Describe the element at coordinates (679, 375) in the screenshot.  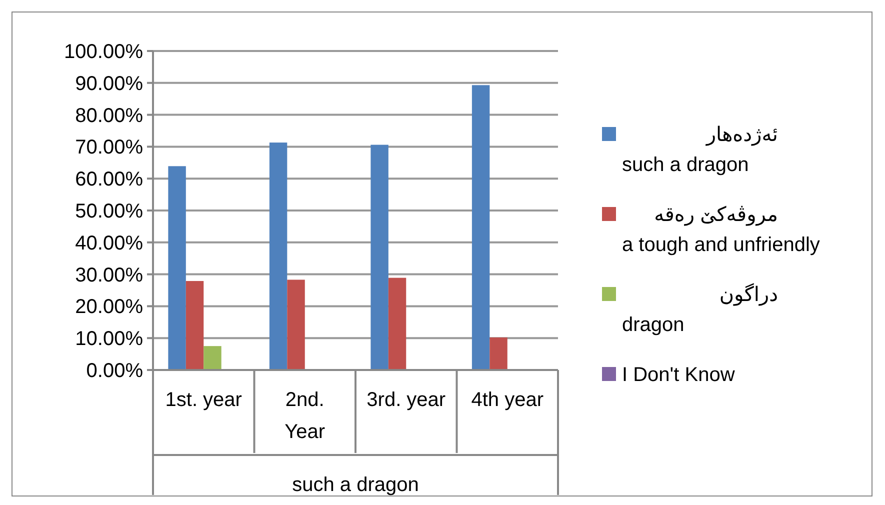
I see `legend-label: I Don't Know` at that location.